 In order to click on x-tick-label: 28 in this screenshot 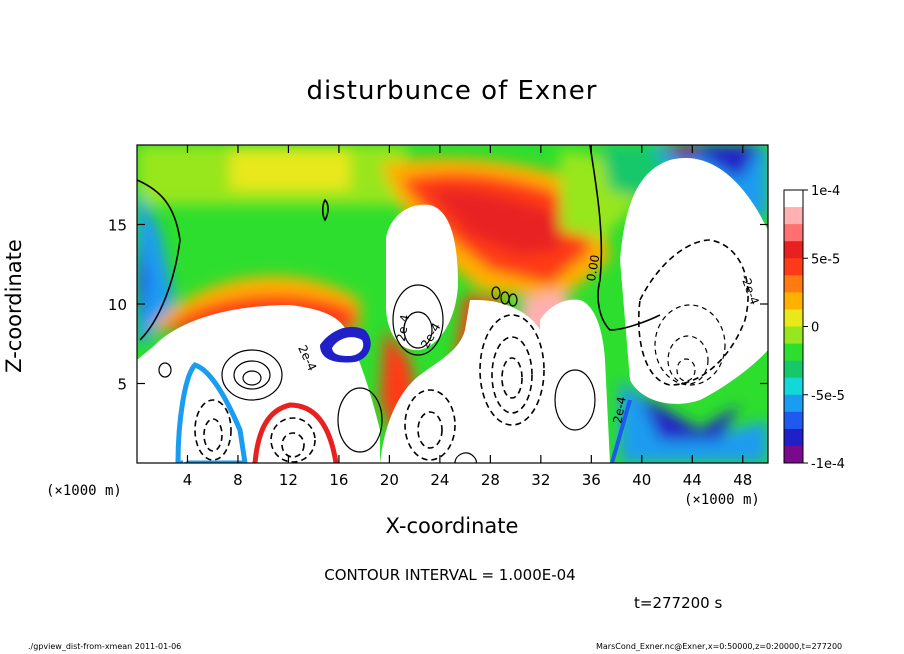, I will do `click(490, 480)`.